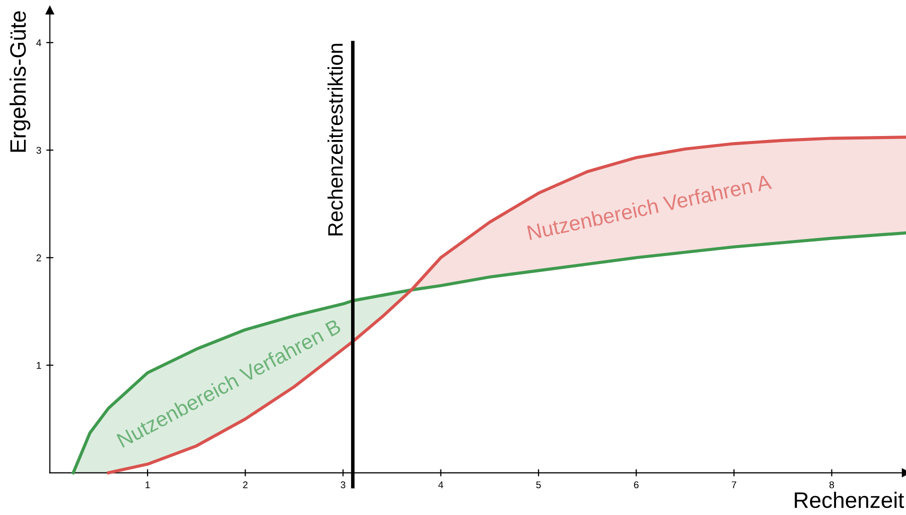  I want to click on y-tick-label: 4, so click(39, 42).